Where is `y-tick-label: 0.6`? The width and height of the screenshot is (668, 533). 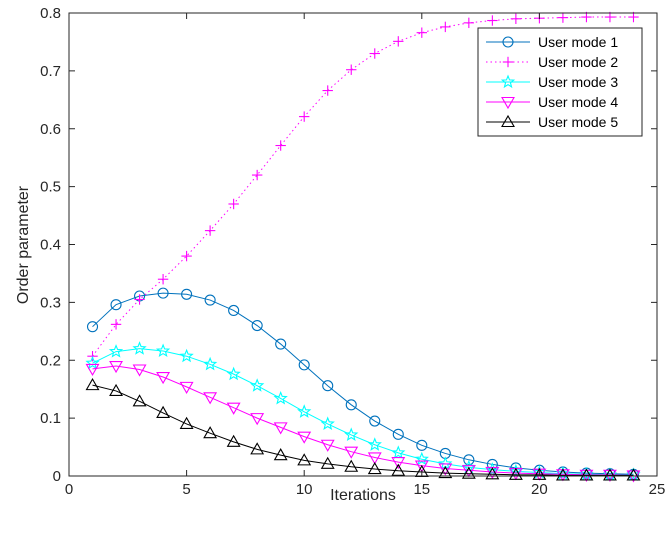
y-tick-label: 0.6 is located at coordinates (50, 129).